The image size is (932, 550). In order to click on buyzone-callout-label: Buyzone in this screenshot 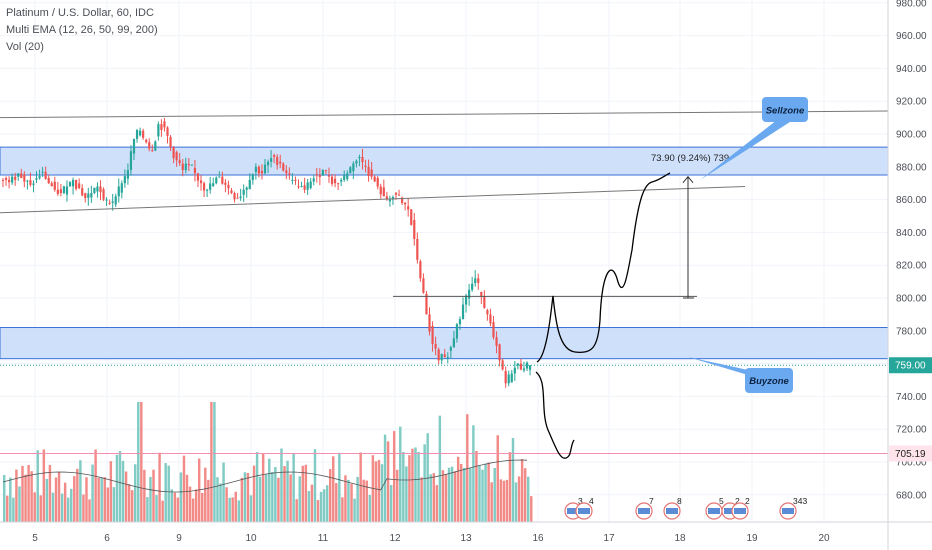, I will do `click(769, 381)`.